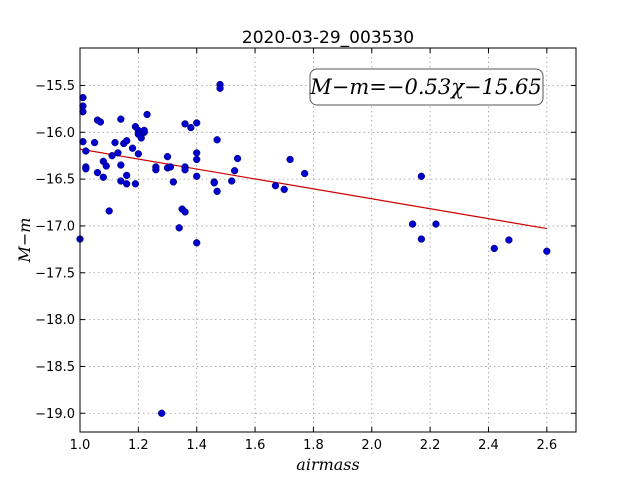 Image resolution: width=640 pixels, height=480 pixels. I want to click on y-tick-label: −15.5, so click(55, 86).